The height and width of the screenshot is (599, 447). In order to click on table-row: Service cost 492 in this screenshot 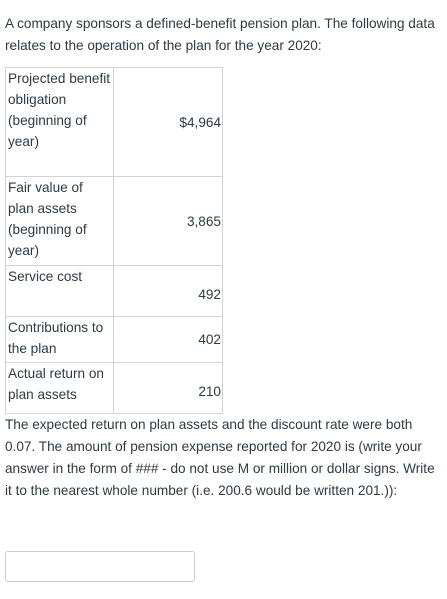, I will do `click(114, 291)`.